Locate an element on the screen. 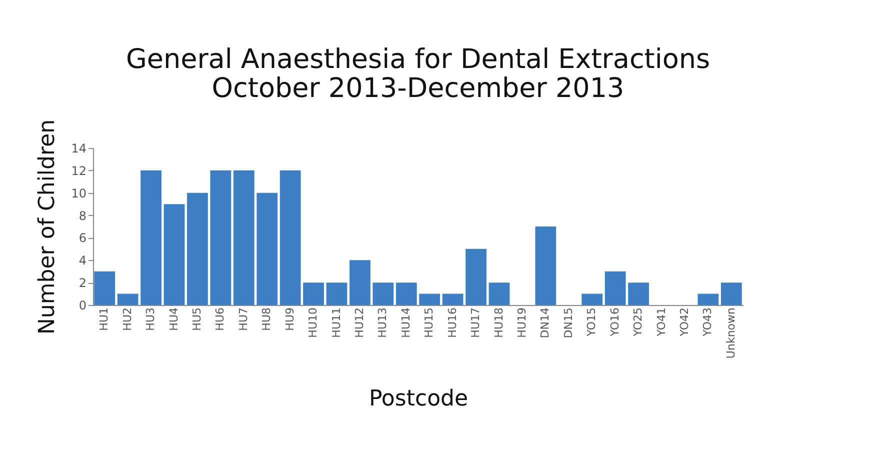 This screenshot has width=879, height=464. y-tick-label: 6 is located at coordinates (82, 238).